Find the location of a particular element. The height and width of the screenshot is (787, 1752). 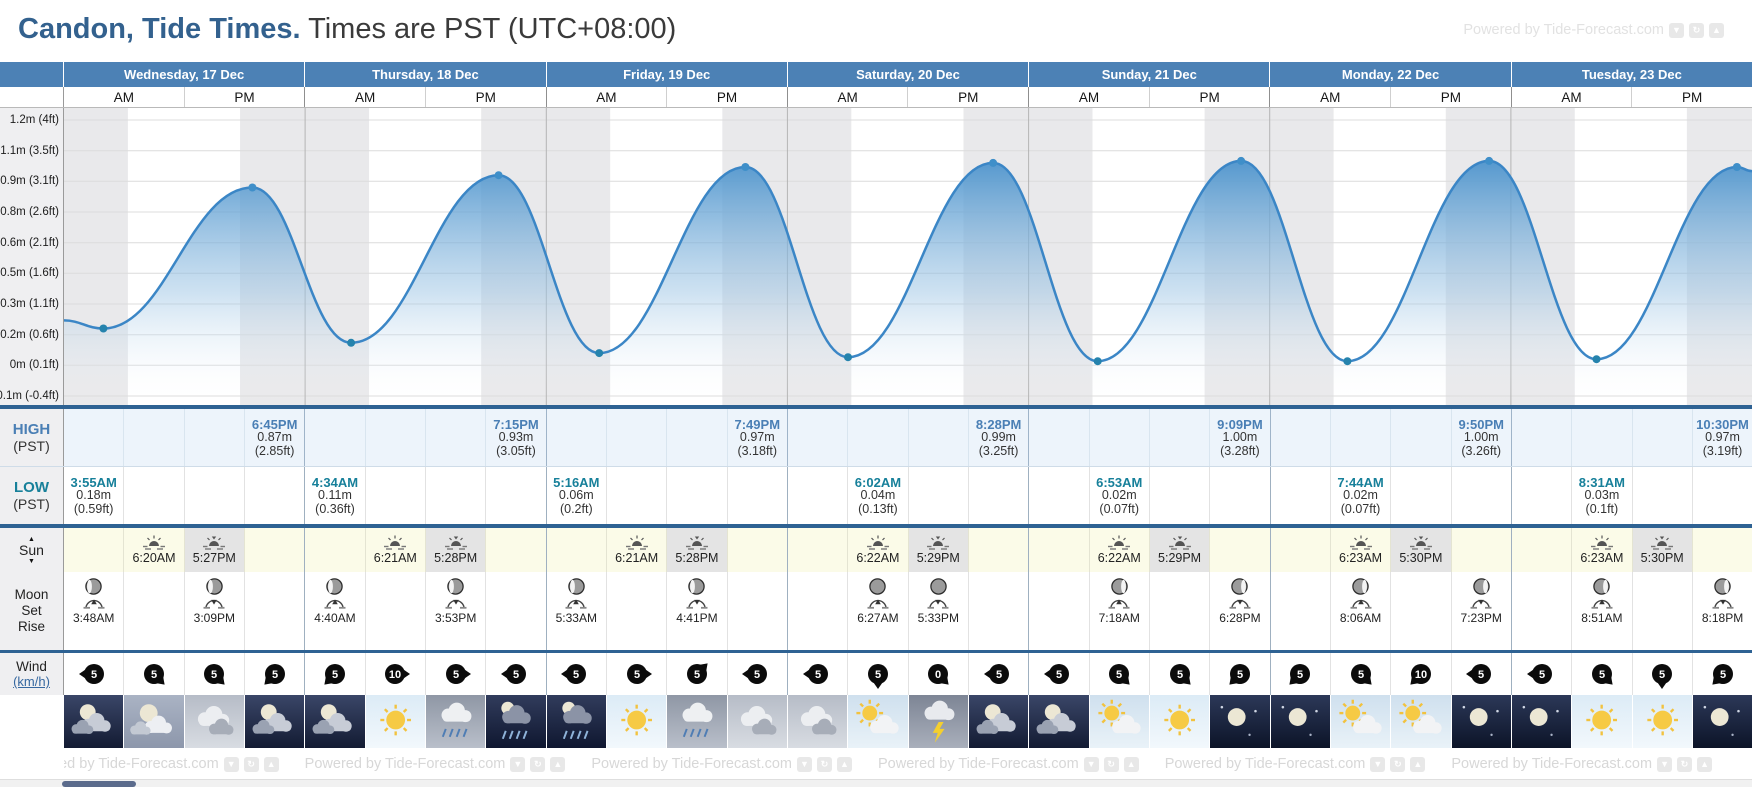

high-tide-height-m: 0.97m is located at coordinates (1722, 436).